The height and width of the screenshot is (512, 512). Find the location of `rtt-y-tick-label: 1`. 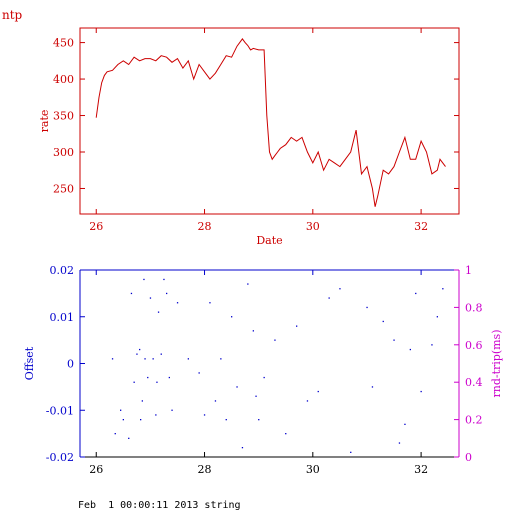

rtt-y-tick-label: 1 is located at coordinates (468, 270).